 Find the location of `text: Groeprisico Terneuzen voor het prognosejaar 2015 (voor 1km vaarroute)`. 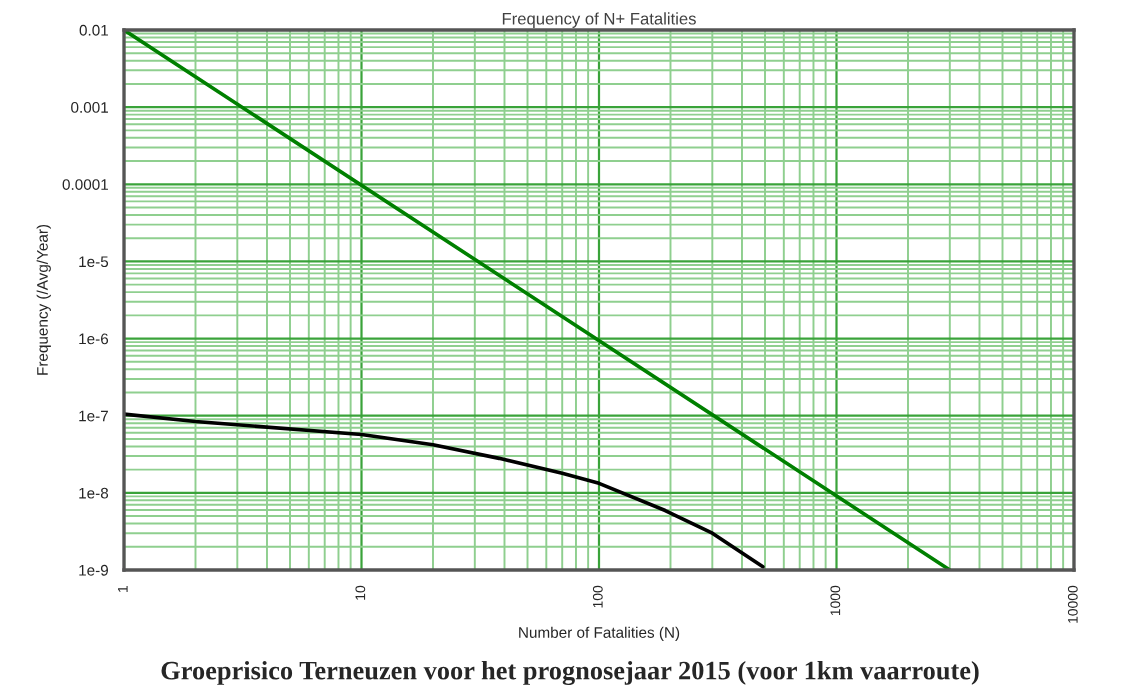

text: Groeprisico Terneuzen voor het prognosejaar 2015 (voor 1km vaarroute) is located at coordinates (570, 673).